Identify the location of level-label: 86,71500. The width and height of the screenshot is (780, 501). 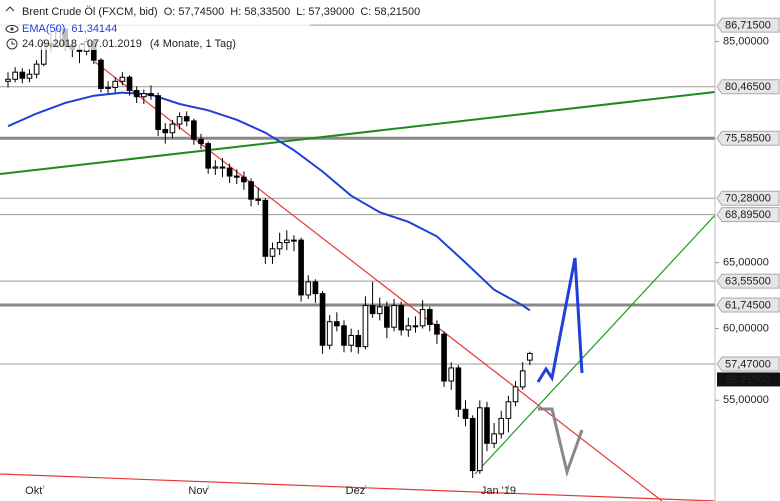
(748, 26).